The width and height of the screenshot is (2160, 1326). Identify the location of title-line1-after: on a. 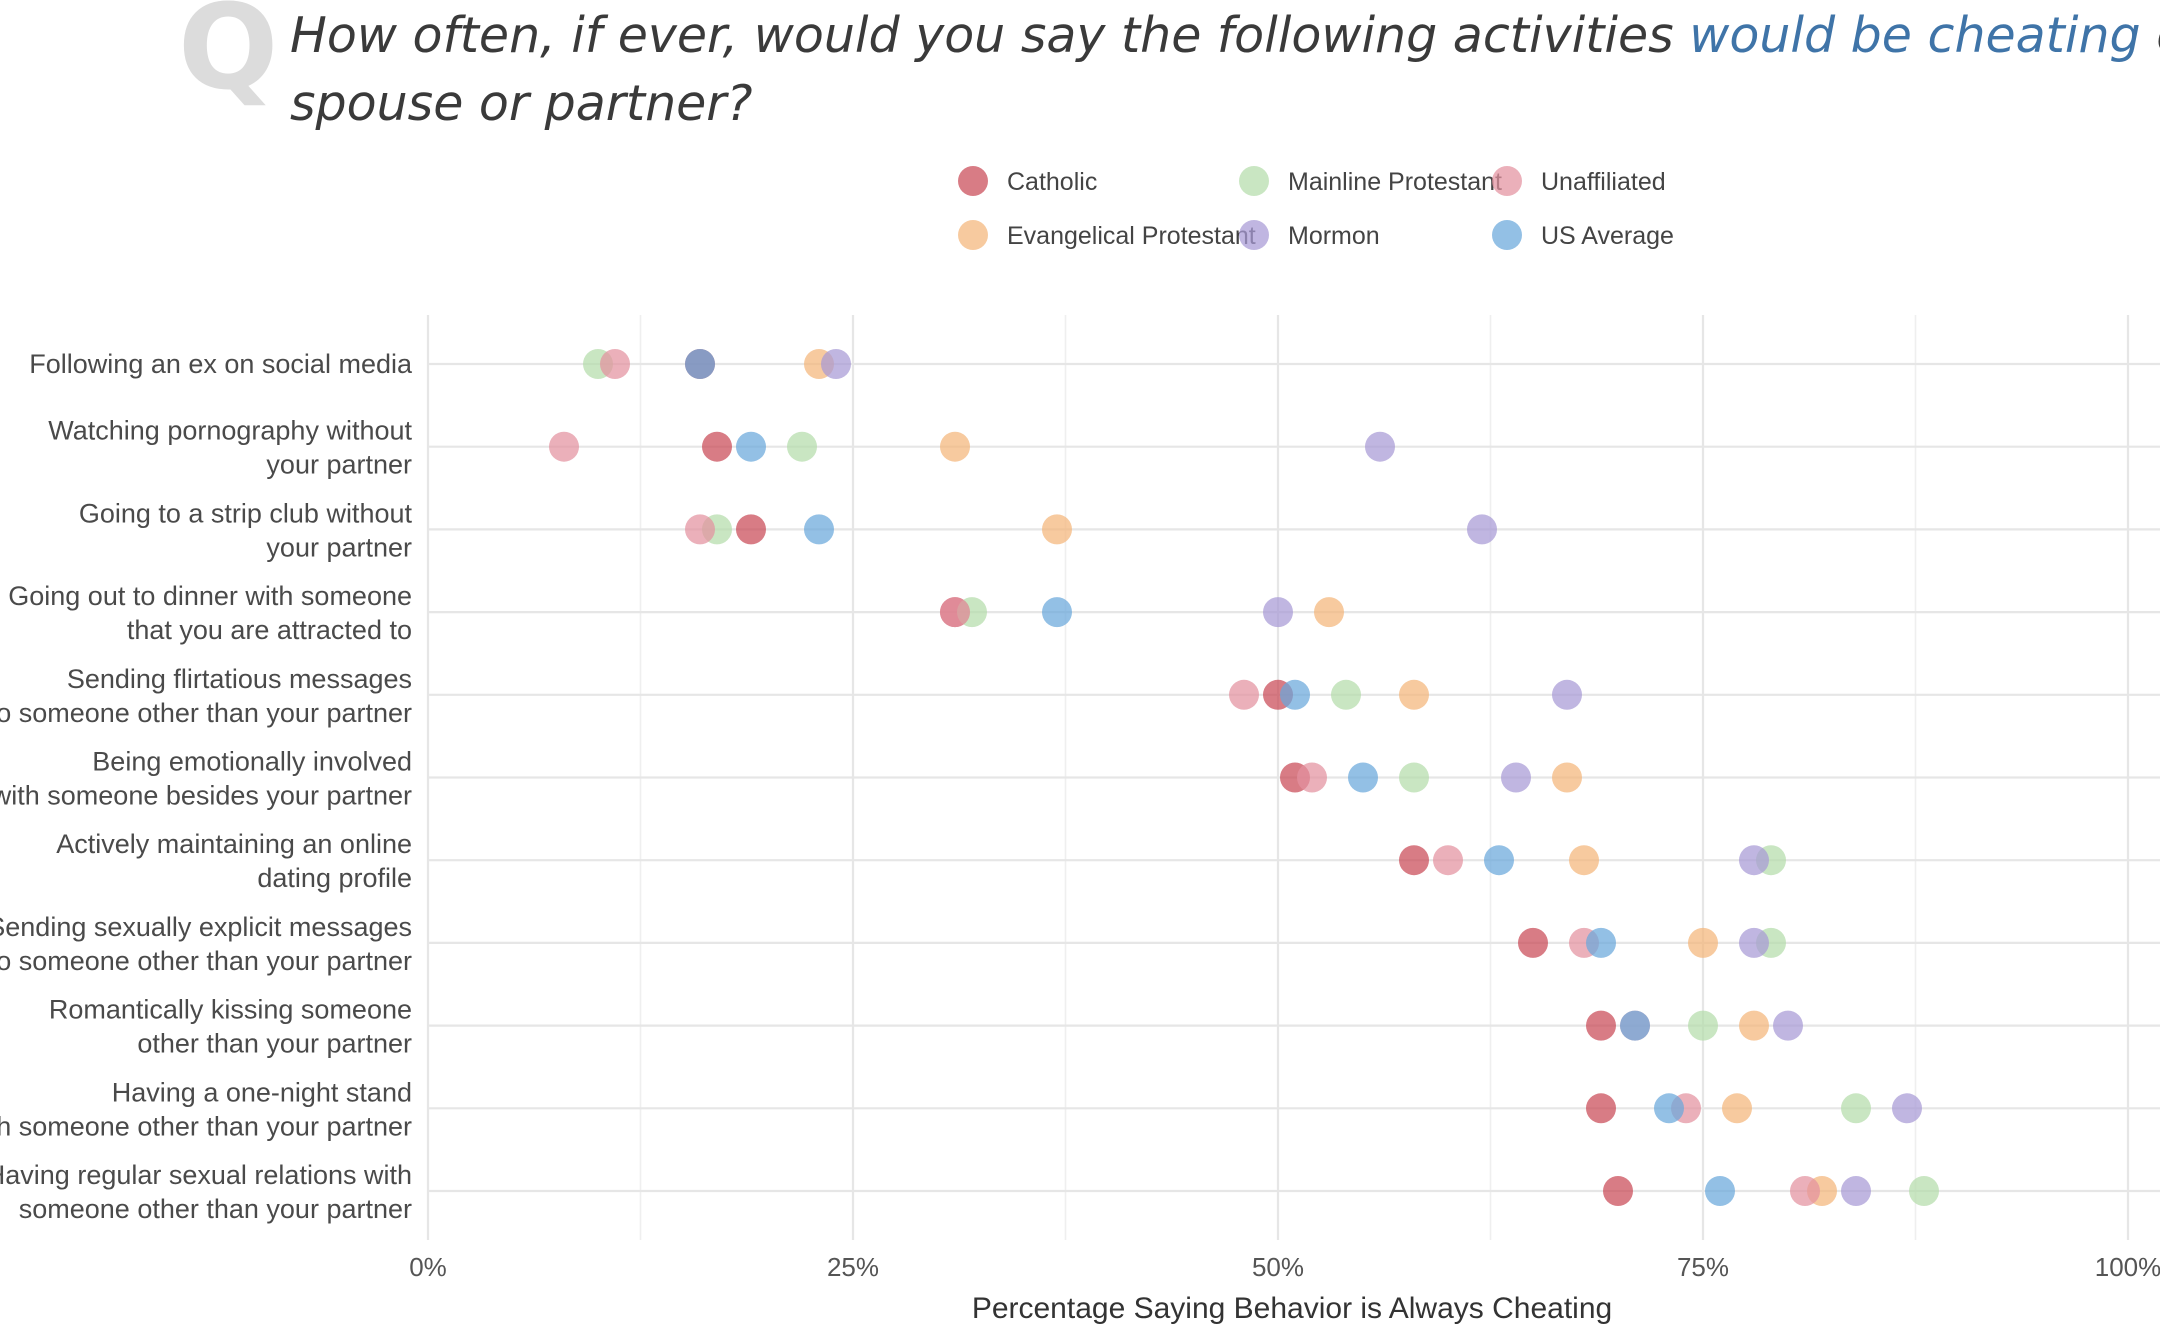
(2150, 35).